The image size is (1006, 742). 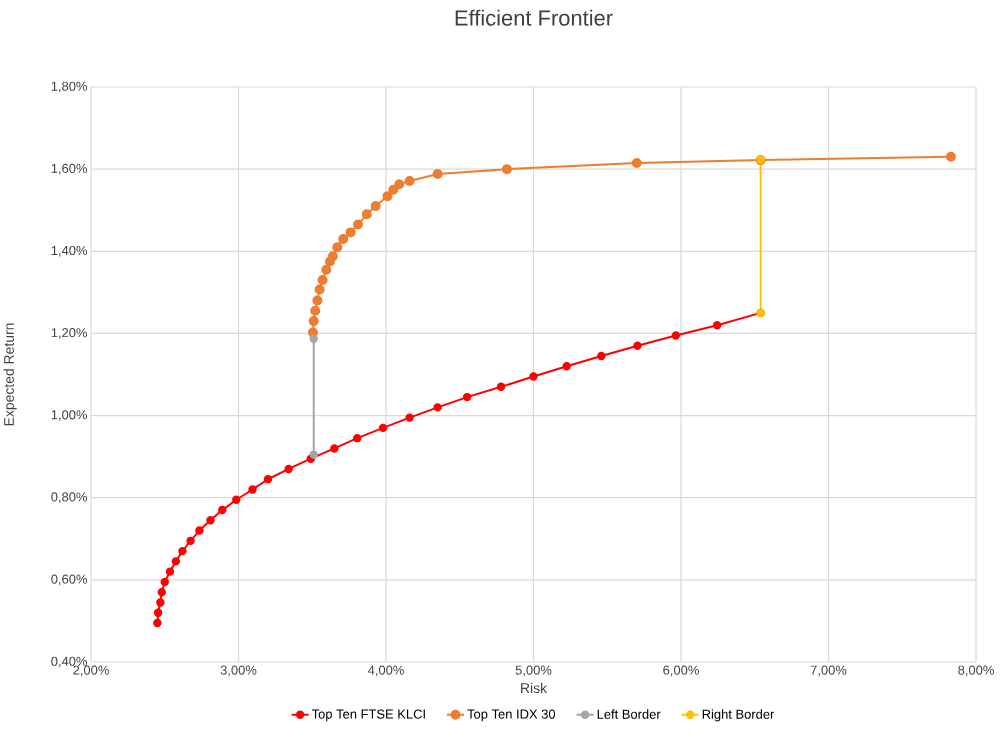 I want to click on x-tick-label: 8,00%, so click(x=976, y=671).